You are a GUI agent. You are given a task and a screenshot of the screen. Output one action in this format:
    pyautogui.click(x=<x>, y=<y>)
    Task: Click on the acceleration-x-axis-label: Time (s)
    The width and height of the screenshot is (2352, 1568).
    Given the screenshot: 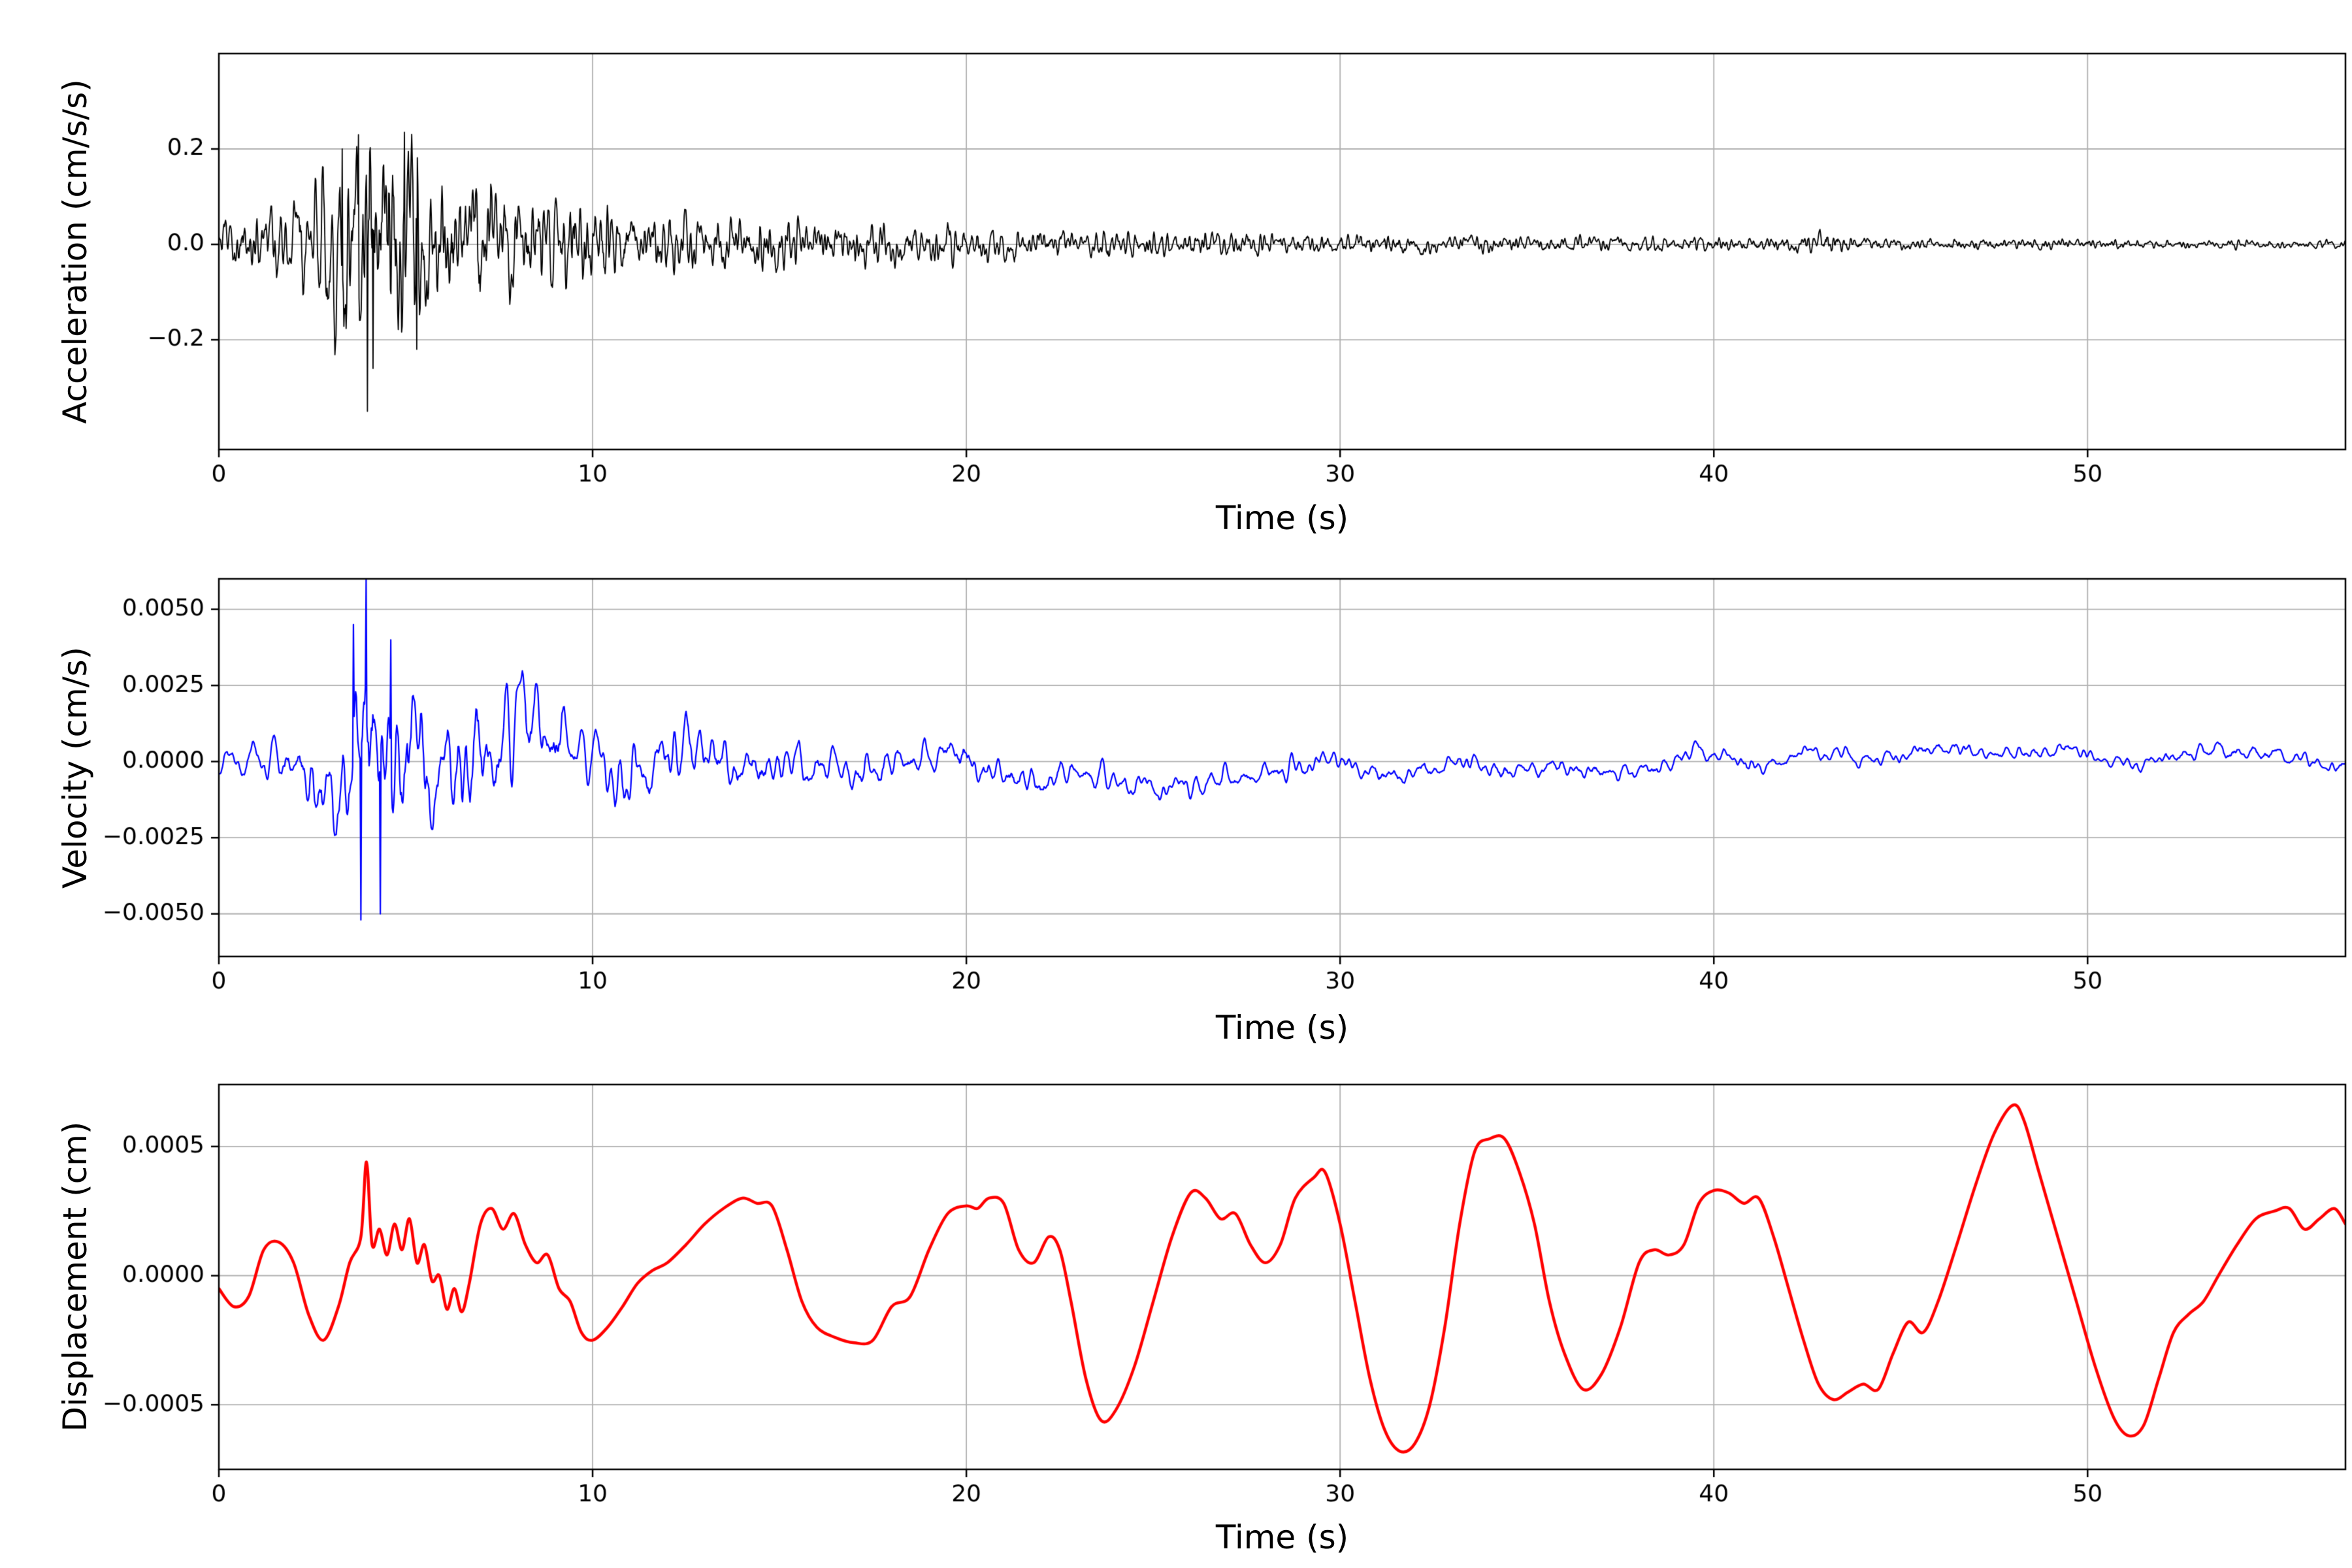 What is the action you would take?
    pyautogui.click(x=1282, y=518)
    